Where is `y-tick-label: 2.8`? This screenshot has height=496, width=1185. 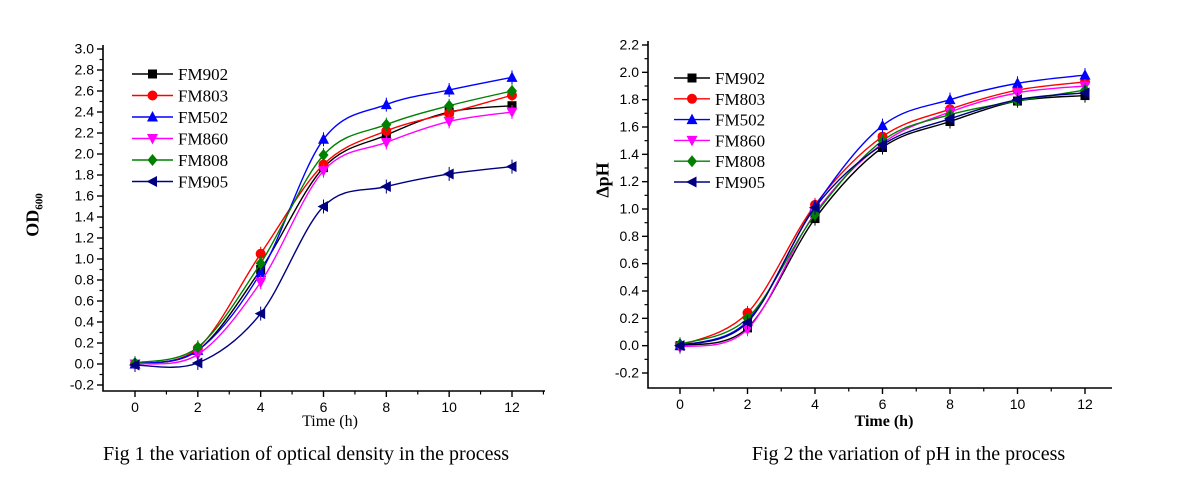 y-tick-label: 2.8 is located at coordinates (85, 70).